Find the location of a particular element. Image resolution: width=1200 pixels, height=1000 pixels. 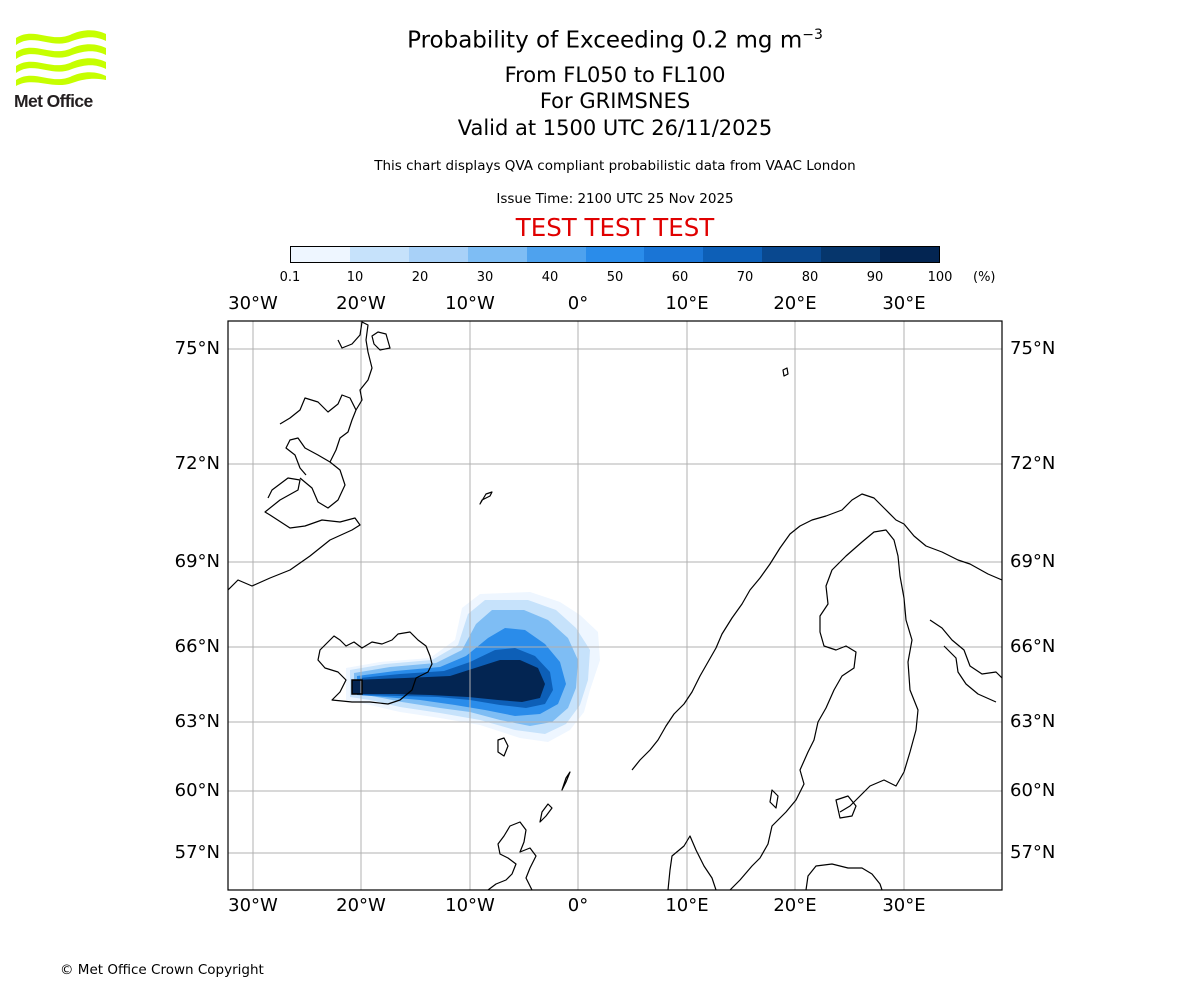

longitude-label-bottom: 0° is located at coordinates (578, 905).